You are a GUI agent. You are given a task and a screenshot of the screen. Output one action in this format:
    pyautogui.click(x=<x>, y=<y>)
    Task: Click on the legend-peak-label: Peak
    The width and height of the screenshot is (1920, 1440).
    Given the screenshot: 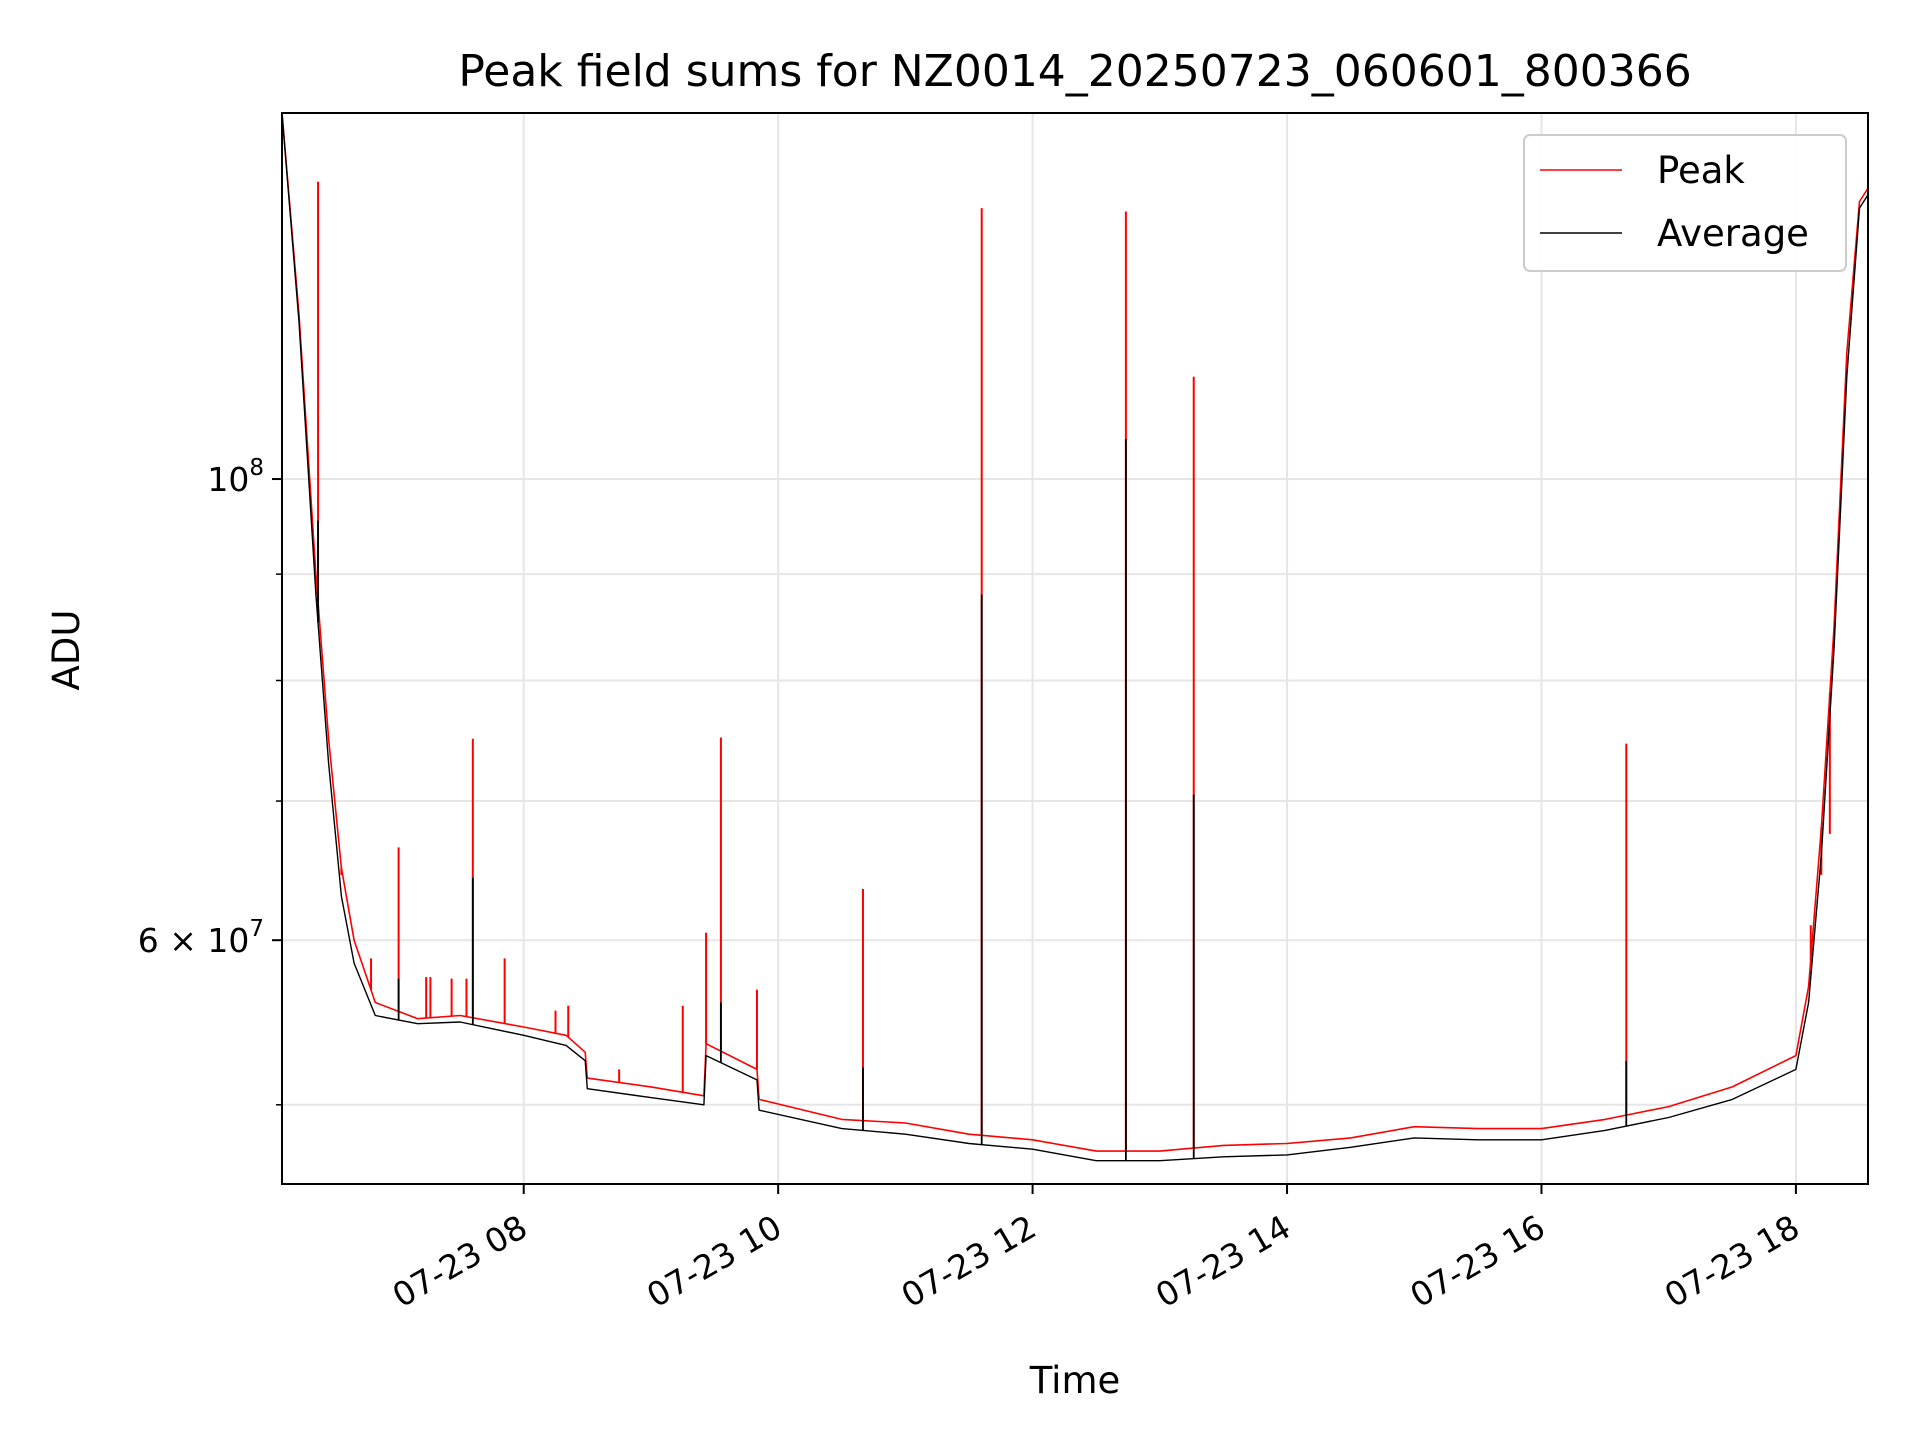 What is the action you would take?
    pyautogui.click(x=1701, y=170)
    